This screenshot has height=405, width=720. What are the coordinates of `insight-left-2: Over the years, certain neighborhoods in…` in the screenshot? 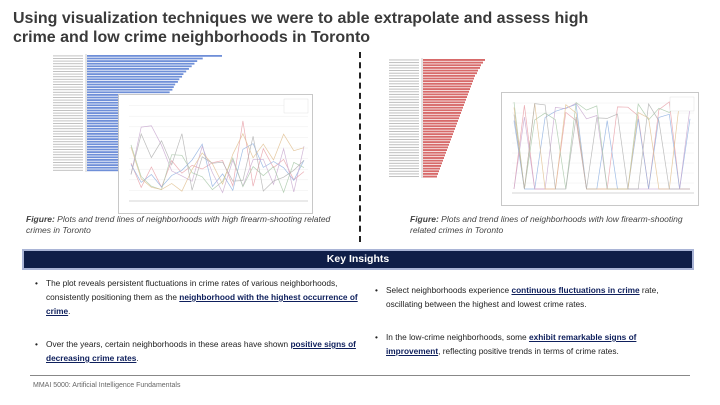 It's located at (200, 351).